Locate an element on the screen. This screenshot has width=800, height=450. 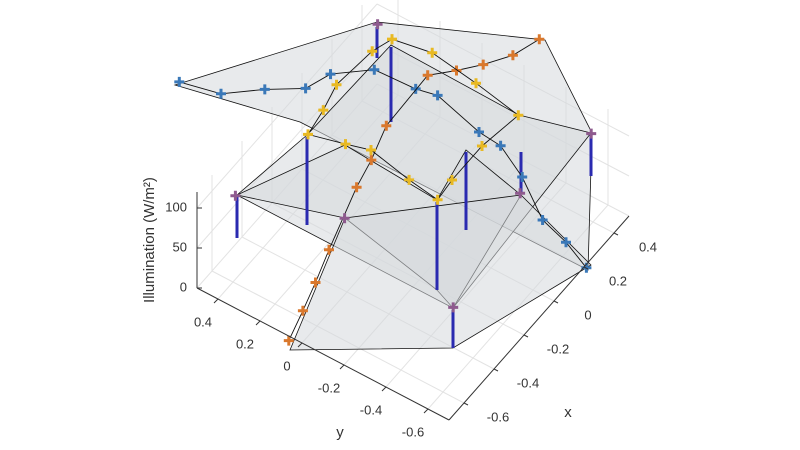
y-tick-label: -0.6 is located at coordinates (413, 431).